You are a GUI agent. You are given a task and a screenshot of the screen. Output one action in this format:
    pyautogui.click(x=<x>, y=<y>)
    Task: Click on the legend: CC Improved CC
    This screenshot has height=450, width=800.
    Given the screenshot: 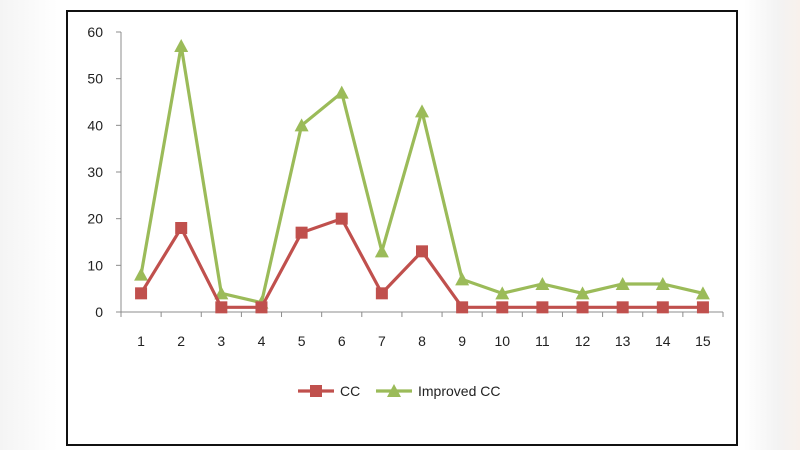 What is the action you would take?
    pyautogui.click(x=399, y=391)
    